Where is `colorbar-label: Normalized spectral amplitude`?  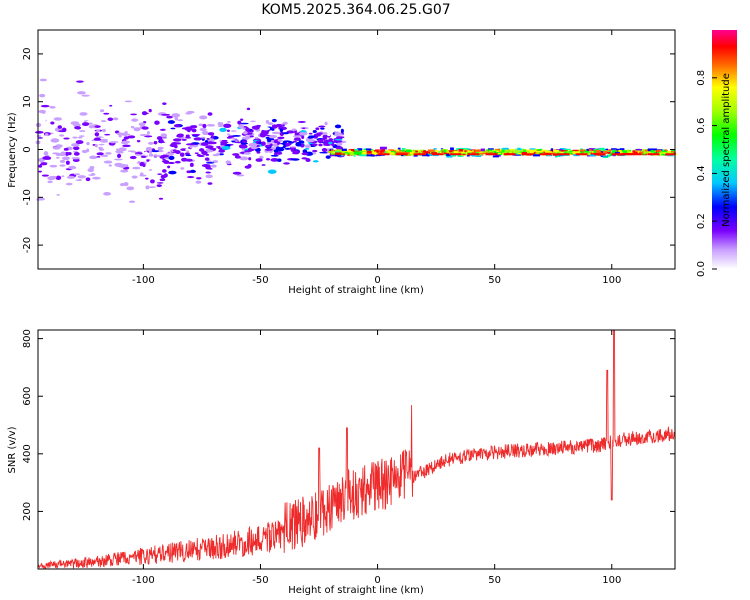
colorbar-label: Normalized spectral amplitude is located at coordinates (726, 150).